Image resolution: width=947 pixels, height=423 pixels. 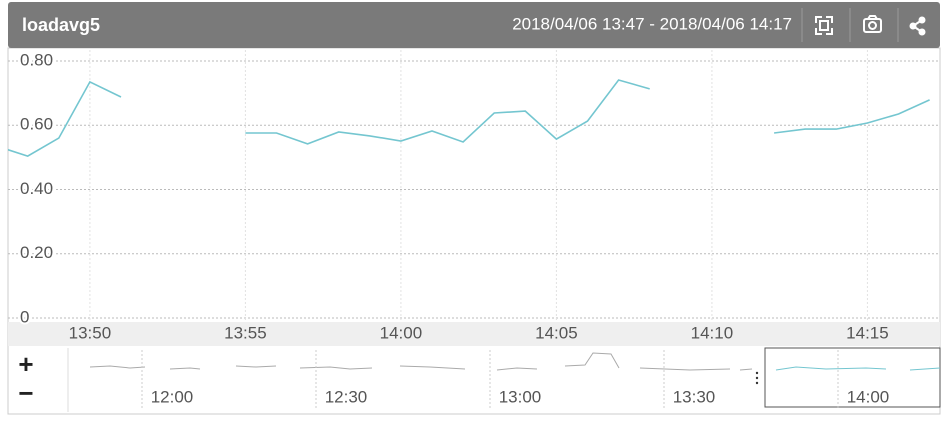 I want to click on zoom-in: +, so click(x=25, y=364).